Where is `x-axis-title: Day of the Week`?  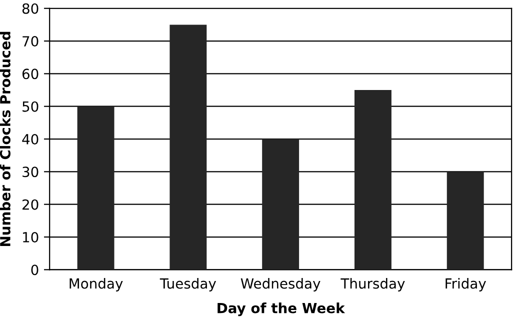
x-axis-title: Day of the Week is located at coordinates (282, 309).